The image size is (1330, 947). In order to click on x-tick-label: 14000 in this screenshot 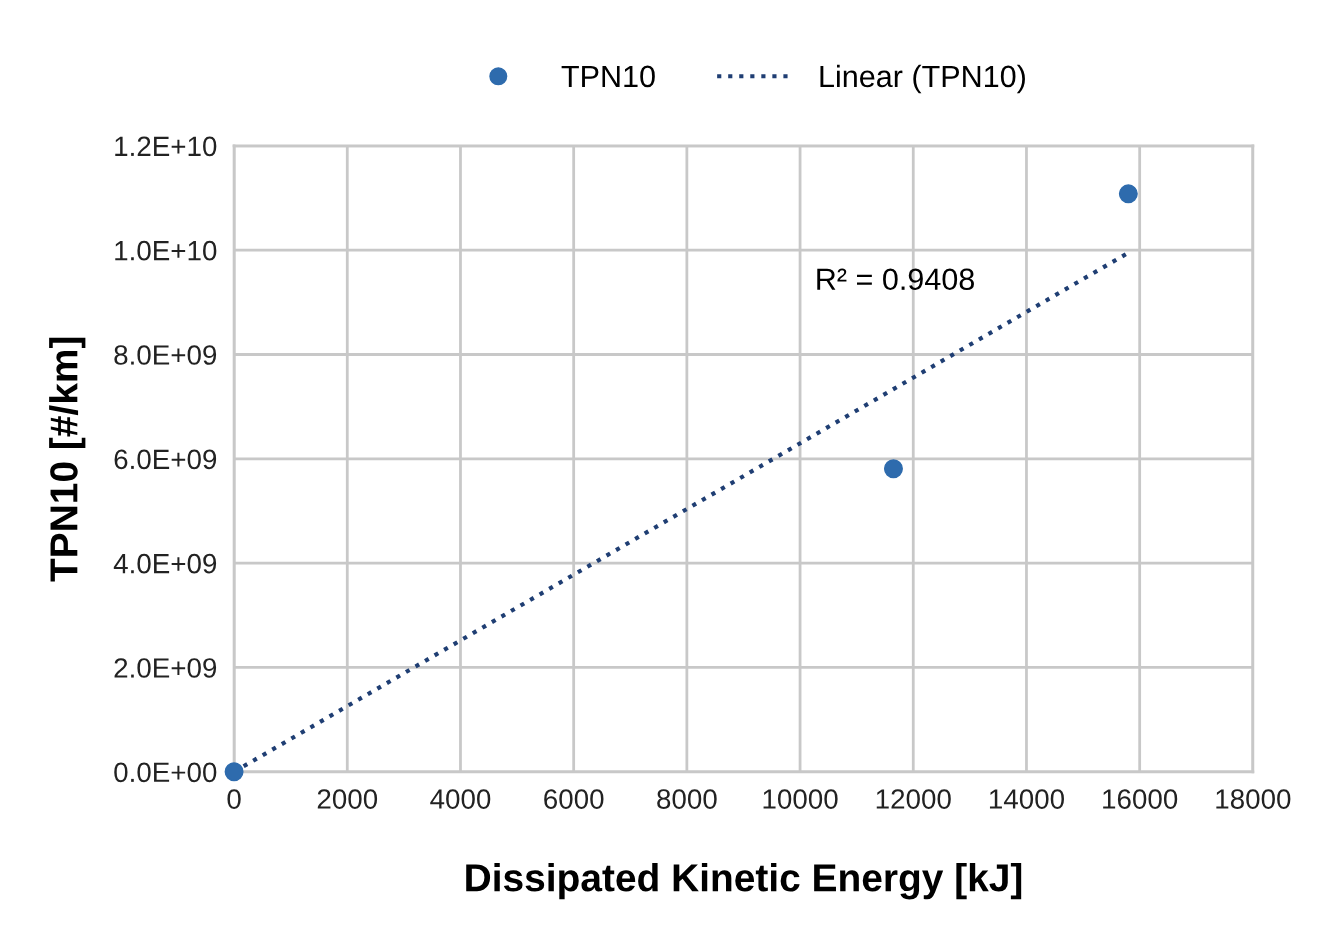, I will do `click(1026, 799)`.